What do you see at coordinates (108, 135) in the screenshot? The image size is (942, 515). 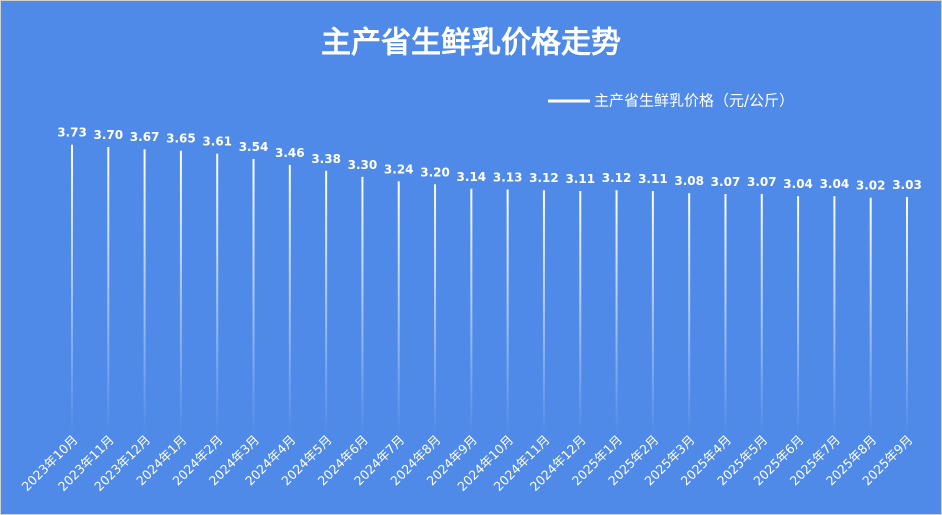 I see `data-label: 3.70` at bounding box center [108, 135].